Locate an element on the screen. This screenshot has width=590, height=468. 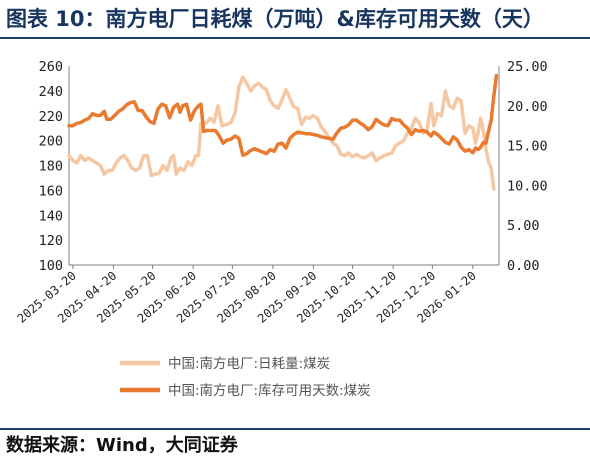
right-tick-label: 15.00 is located at coordinates (527, 147).